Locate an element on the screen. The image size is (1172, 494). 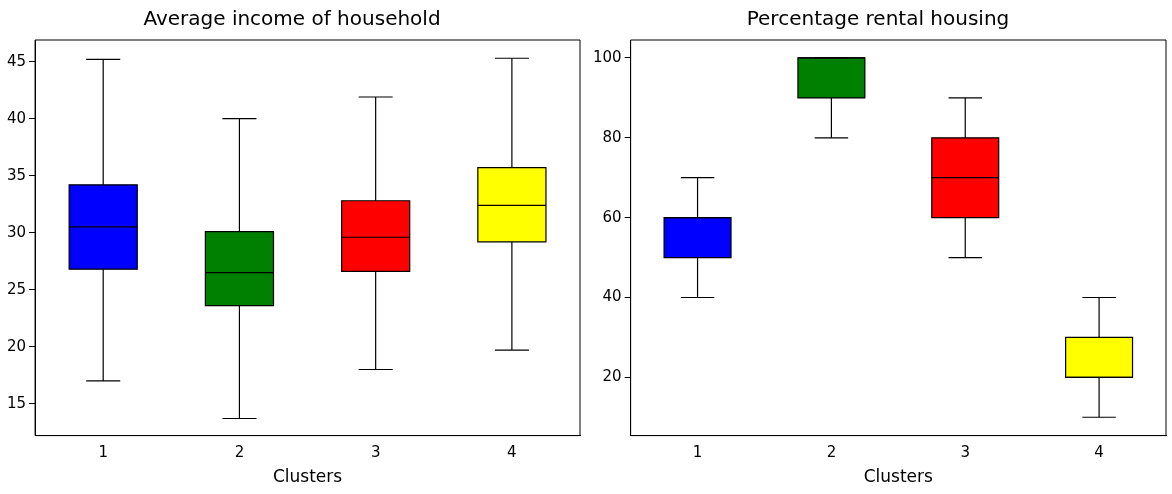
y-tick-label: 35 is located at coordinates (16, 174).